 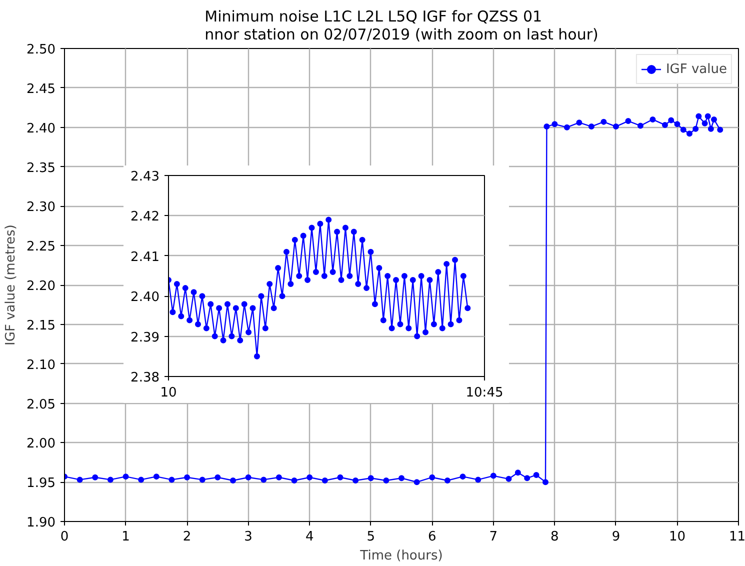 I want to click on x-tick-label: 3, so click(x=248, y=537).